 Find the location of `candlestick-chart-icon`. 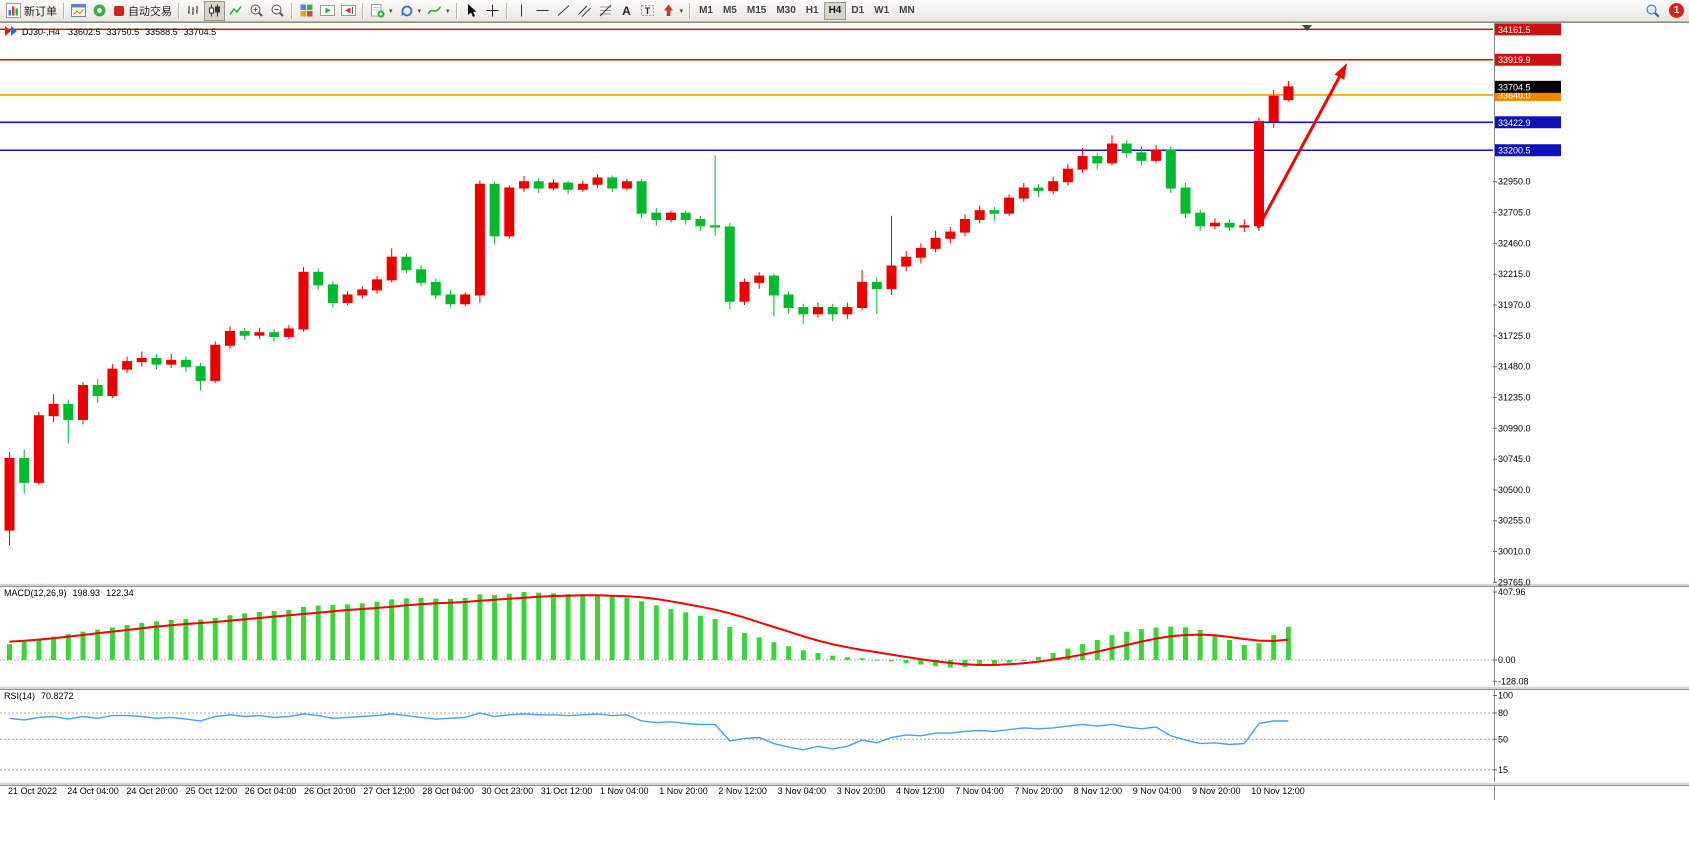

candlestick-chart-icon is located at coordinates (214, 10).